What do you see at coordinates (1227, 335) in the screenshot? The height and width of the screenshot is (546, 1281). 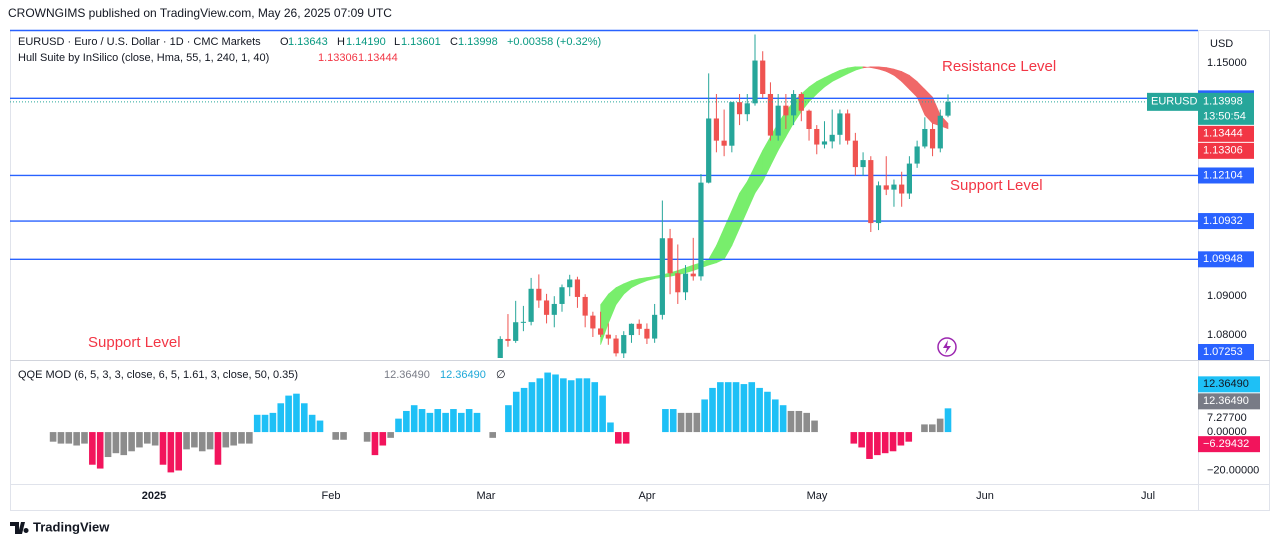 I see `y-tick-label: 1.08000` at bounding box center [1227, 335].